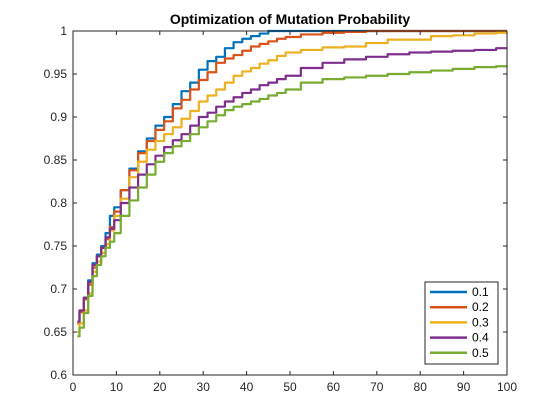 The height and width of the screenshot is (420, 560). What do you see at coordinates (56, 74) in the screenshot?
I see `y-tick-label: 0.95` at bounding box center [56, 74].